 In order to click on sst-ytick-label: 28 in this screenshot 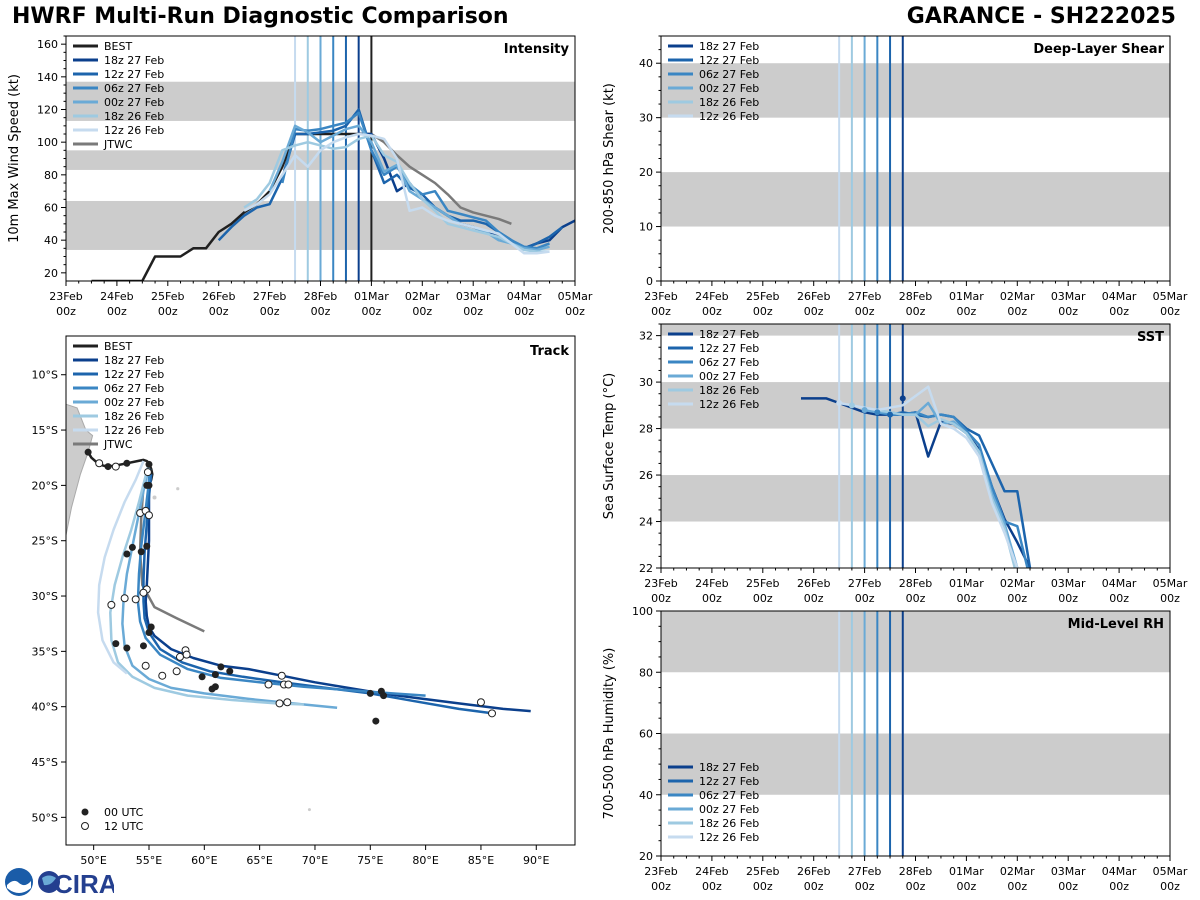, I will do `click(646, 429)`.